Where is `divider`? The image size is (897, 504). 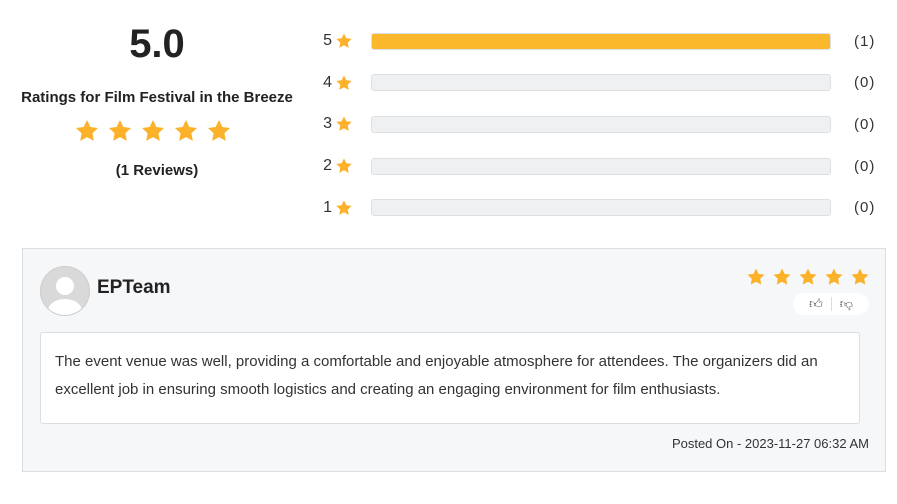 divider is located at coordinates (831, 304).